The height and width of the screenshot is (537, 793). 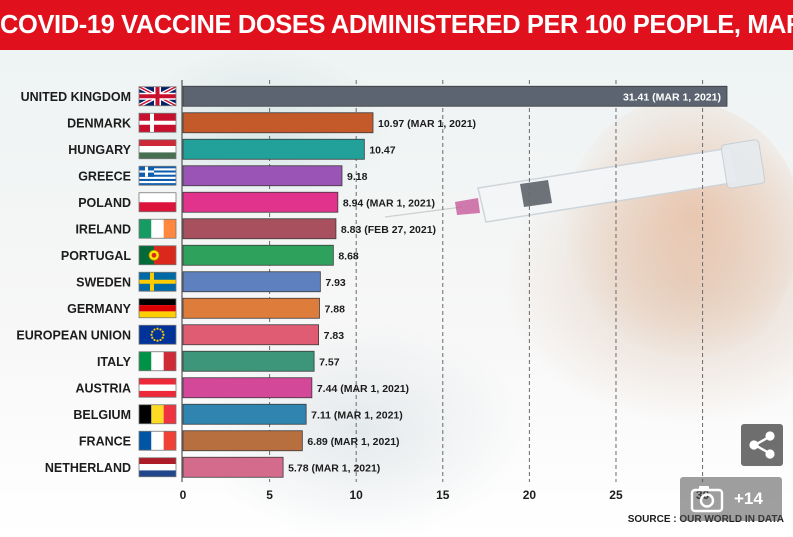 I want to click on share-icon, so click(x=762, y=445).